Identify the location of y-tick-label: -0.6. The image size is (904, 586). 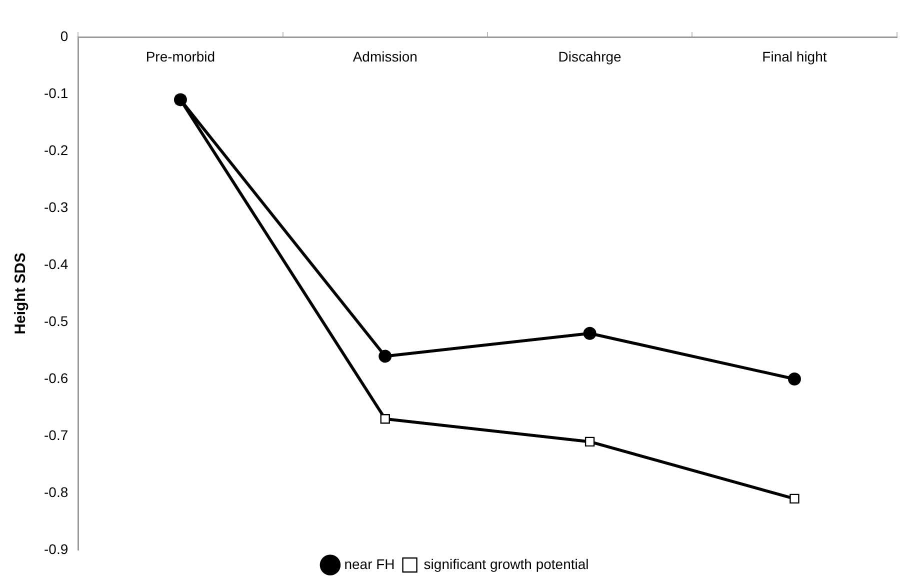
(56, 378).